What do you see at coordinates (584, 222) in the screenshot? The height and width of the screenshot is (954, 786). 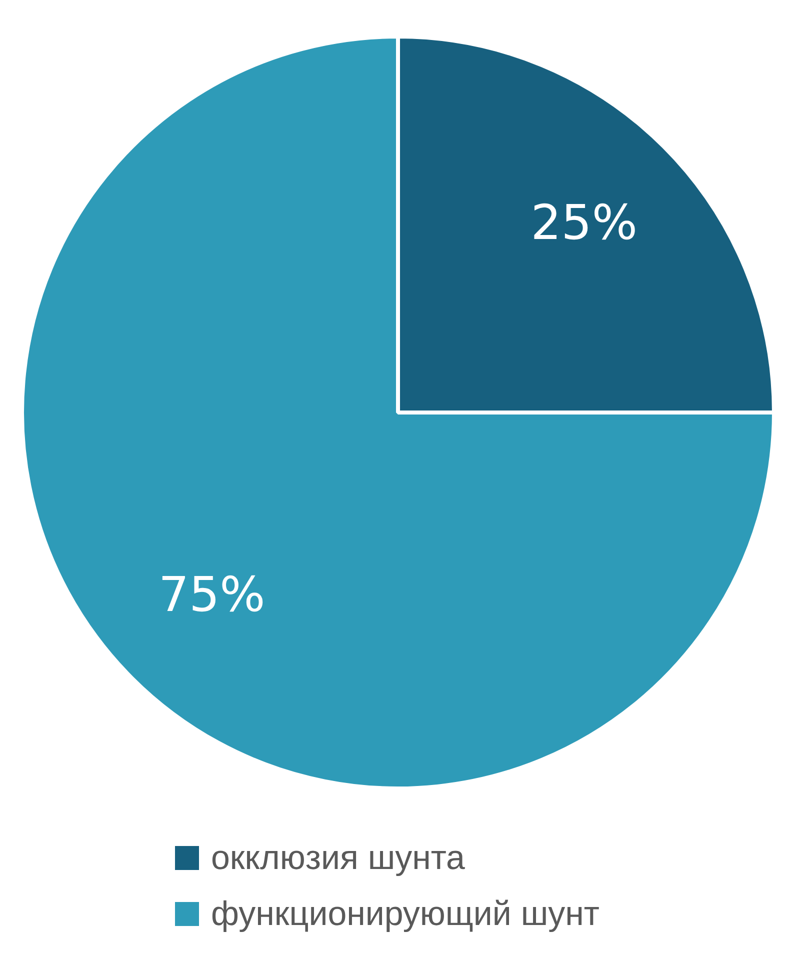 I see `data-label: 25%` at bounding box center [584, 222].